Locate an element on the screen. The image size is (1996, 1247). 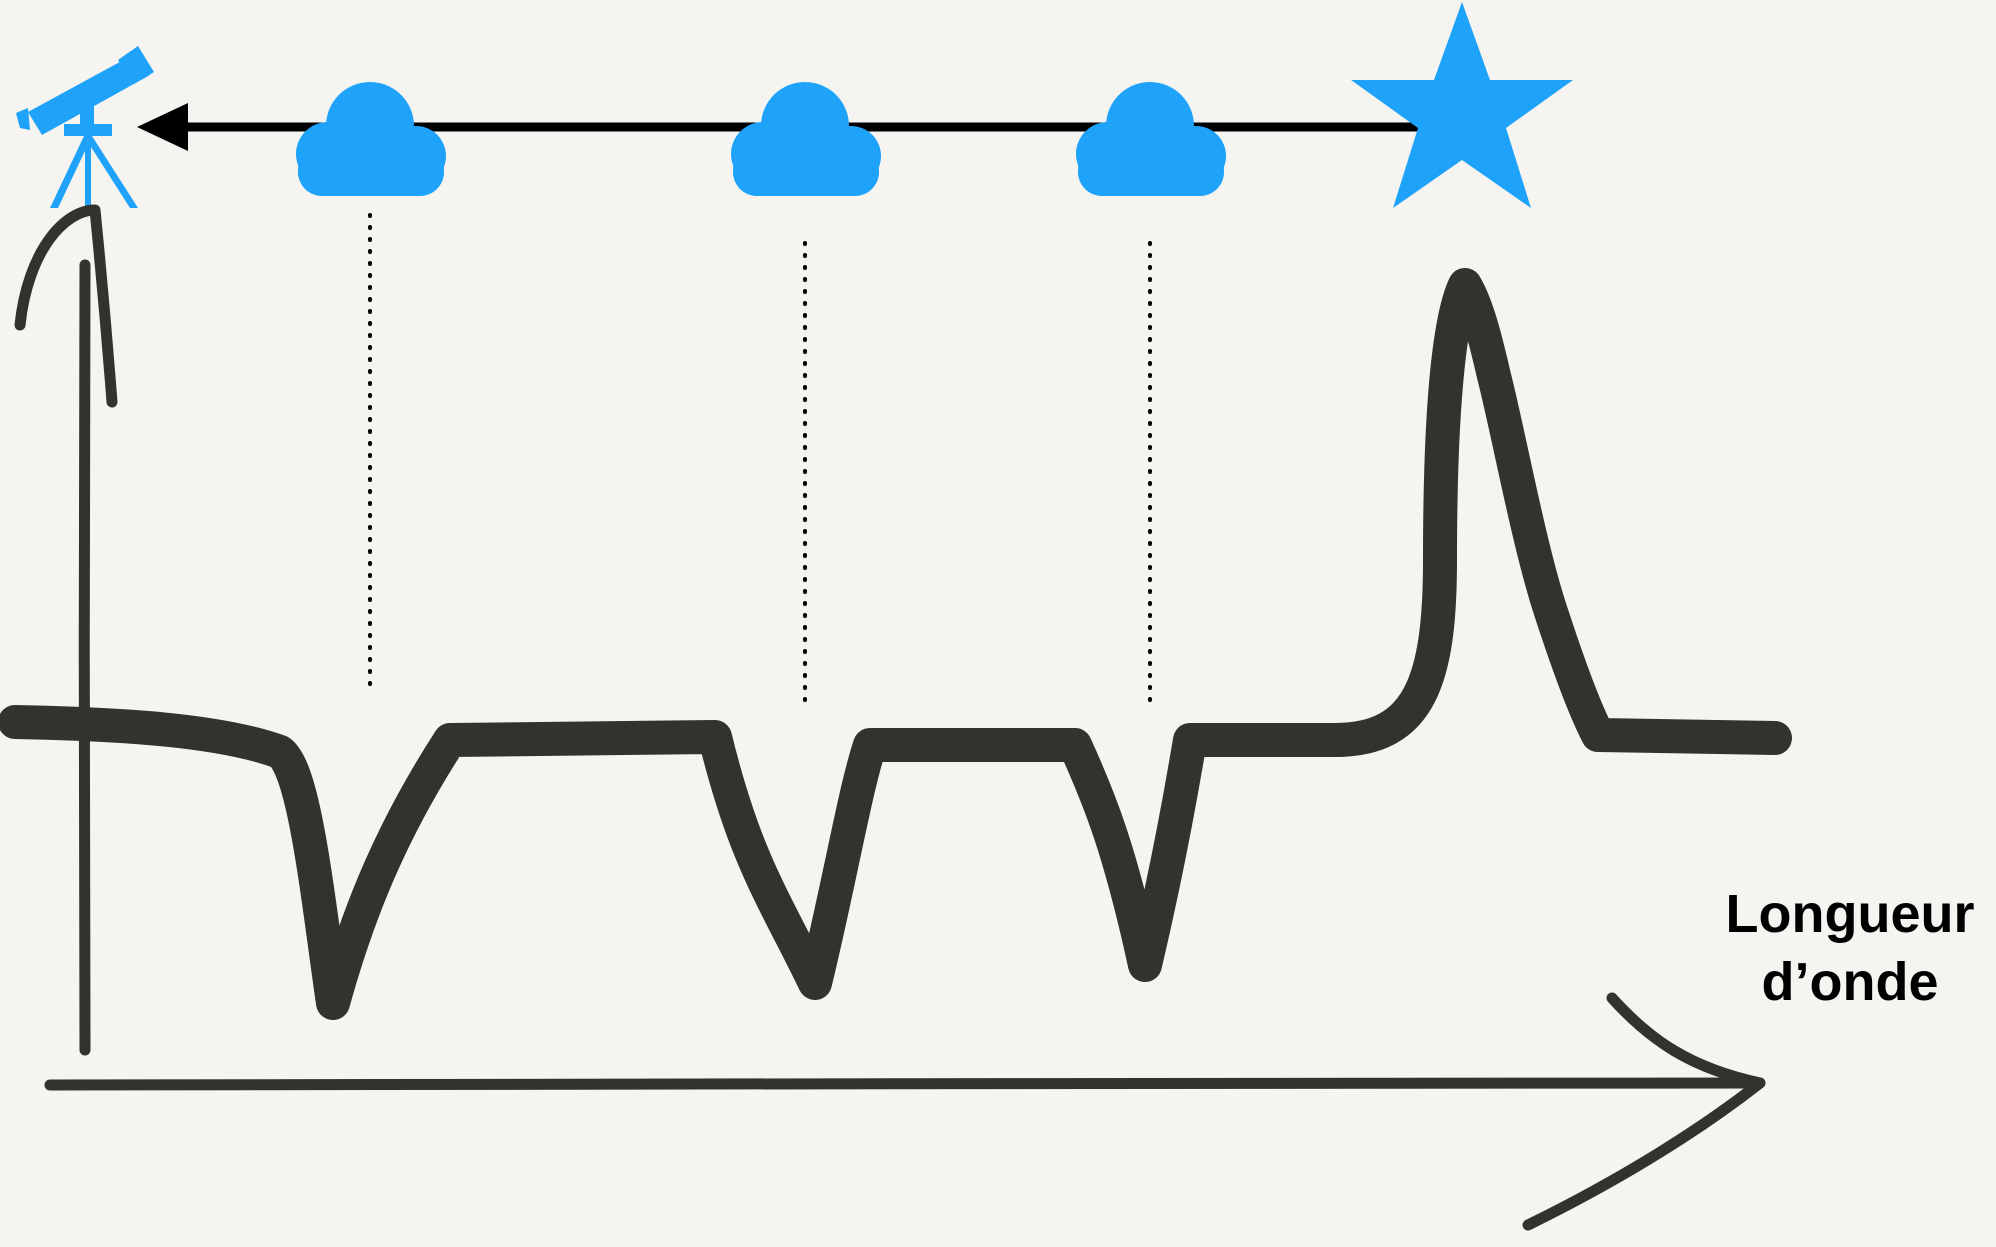
star-icon is located at coordinates (1462, 105).